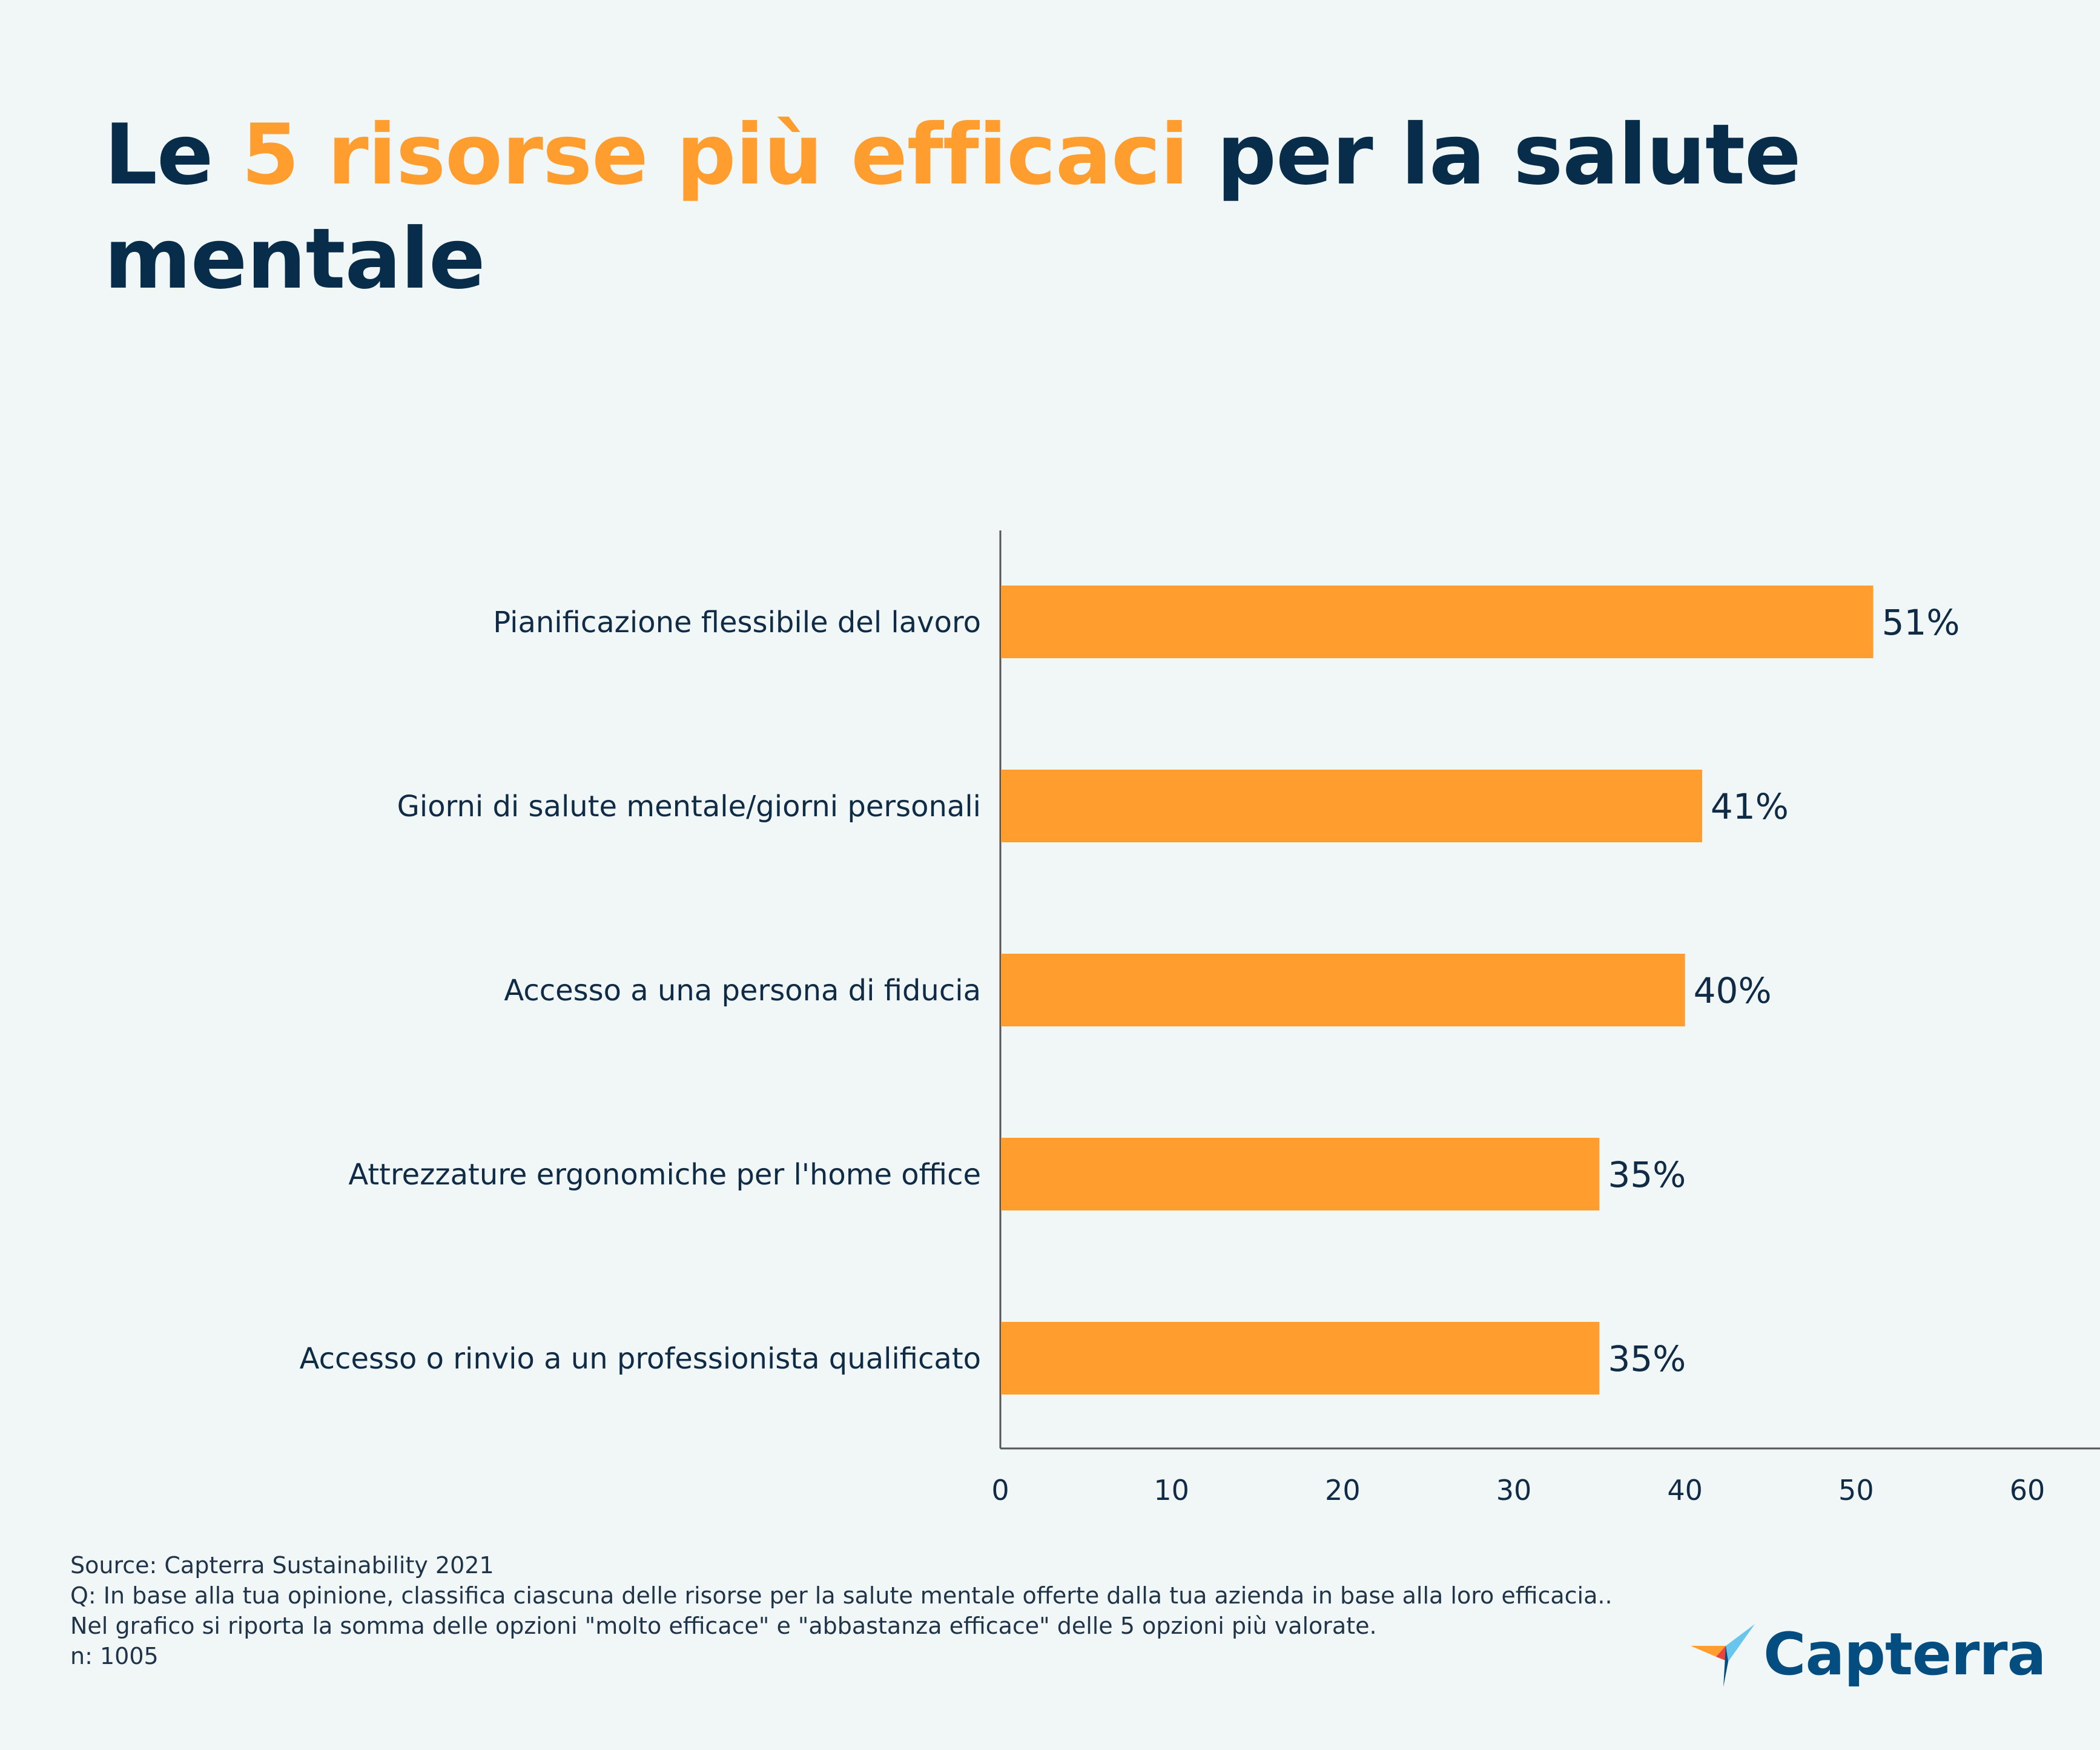  Describe the element at coordinates (1733, 990) in the screenshot. I see `value-label: 40%` at that location.